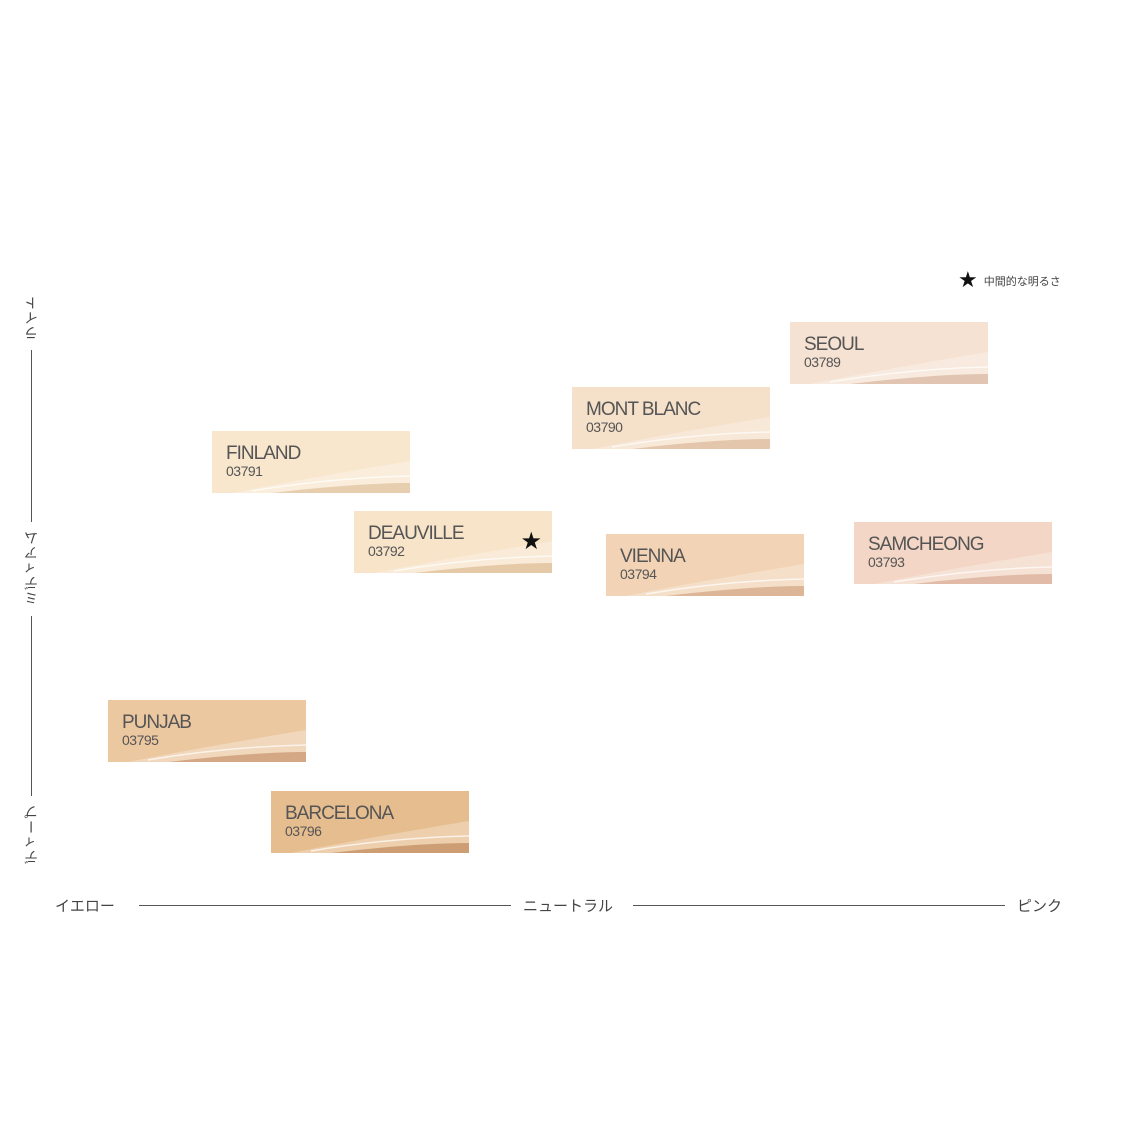 Image resolution: width=1129 pixels, height=1129 pixels. I want to click on axis-label-neutral: ニュートラル, so click(568, 906).